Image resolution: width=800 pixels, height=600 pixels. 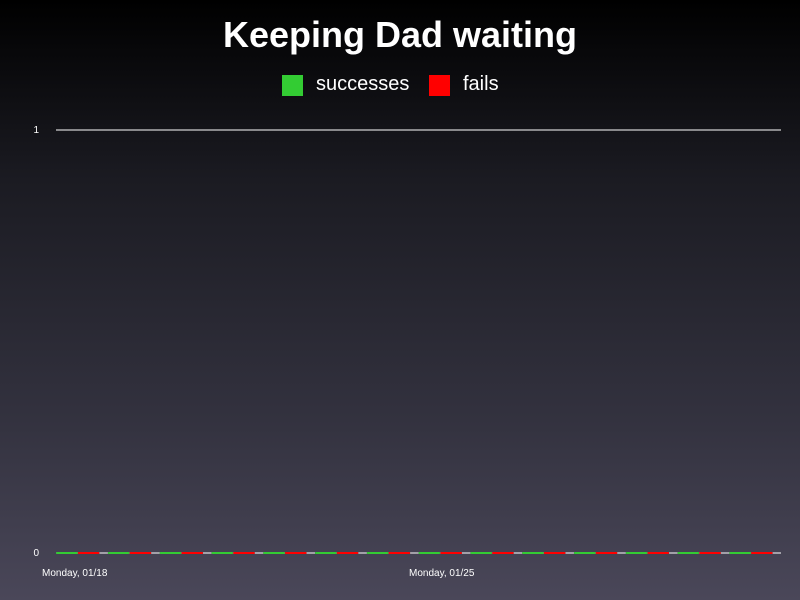 What do you see at coordinates (362, 84) in the screenshot?
I see `legend-label-successes: successes` at bounding box center [362, 84].